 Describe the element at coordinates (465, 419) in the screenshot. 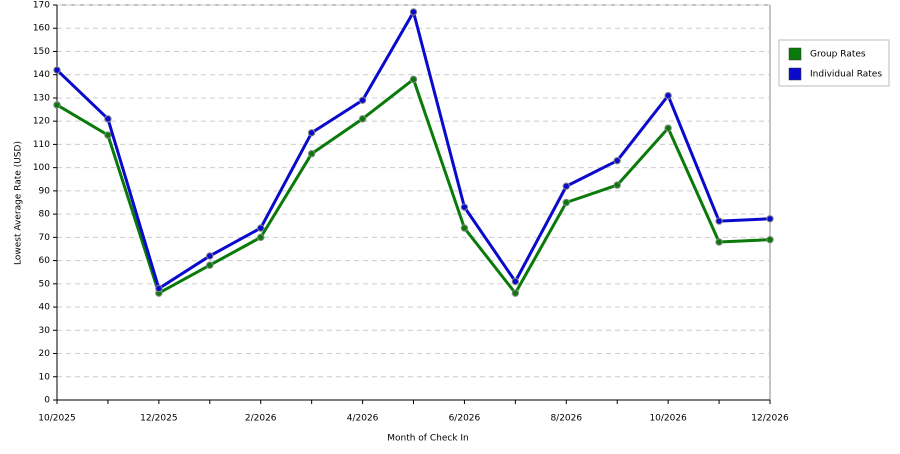

I see `x-tick-label: 6/2026` at that location.